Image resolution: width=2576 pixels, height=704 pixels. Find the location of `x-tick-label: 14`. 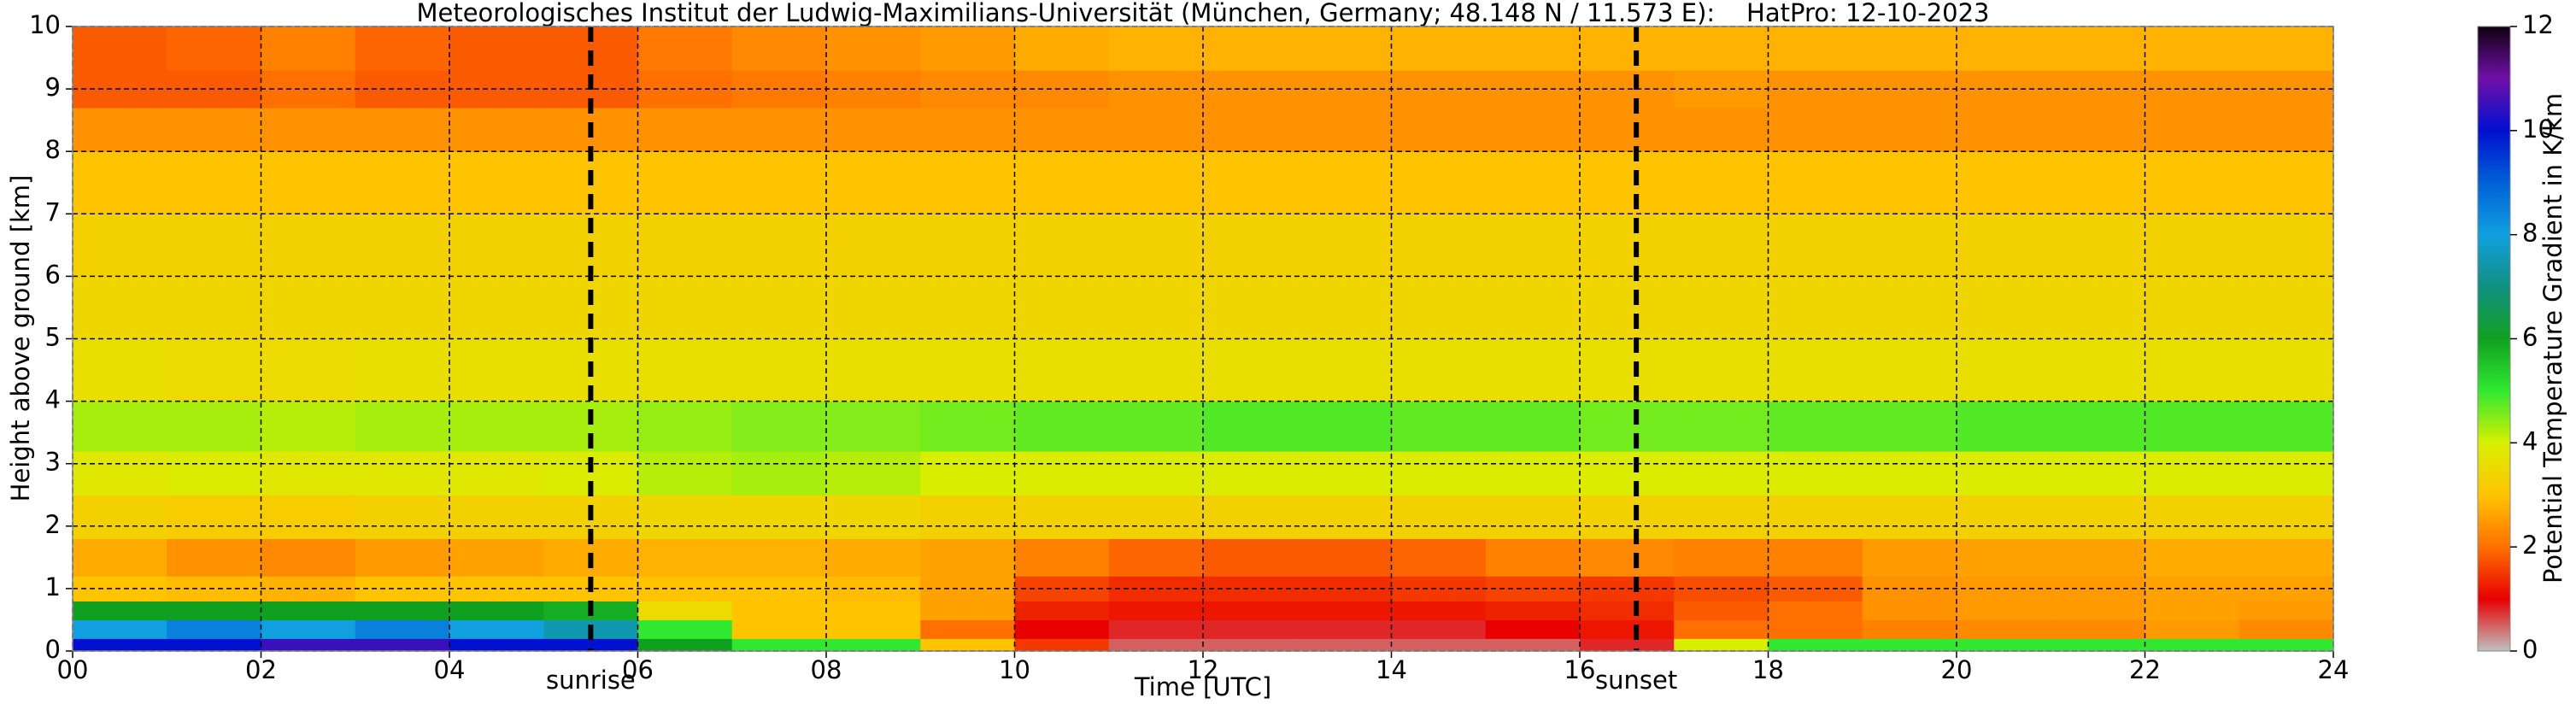

x-tick-label: 14 is located at coordinates (1391, 669).